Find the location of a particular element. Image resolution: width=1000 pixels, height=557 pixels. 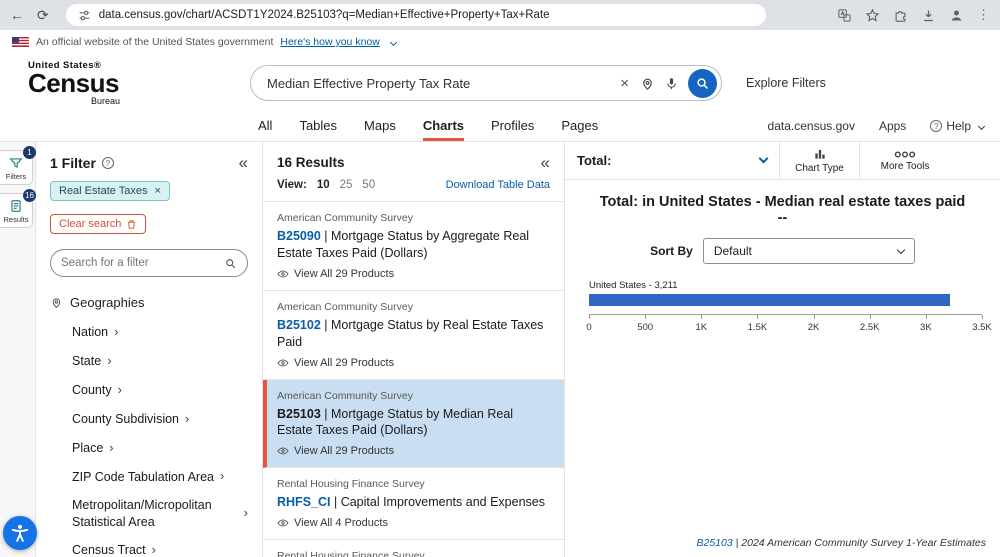

geo-item-county-subdivision: County Subdivision › is located at coordinates (131, 418).